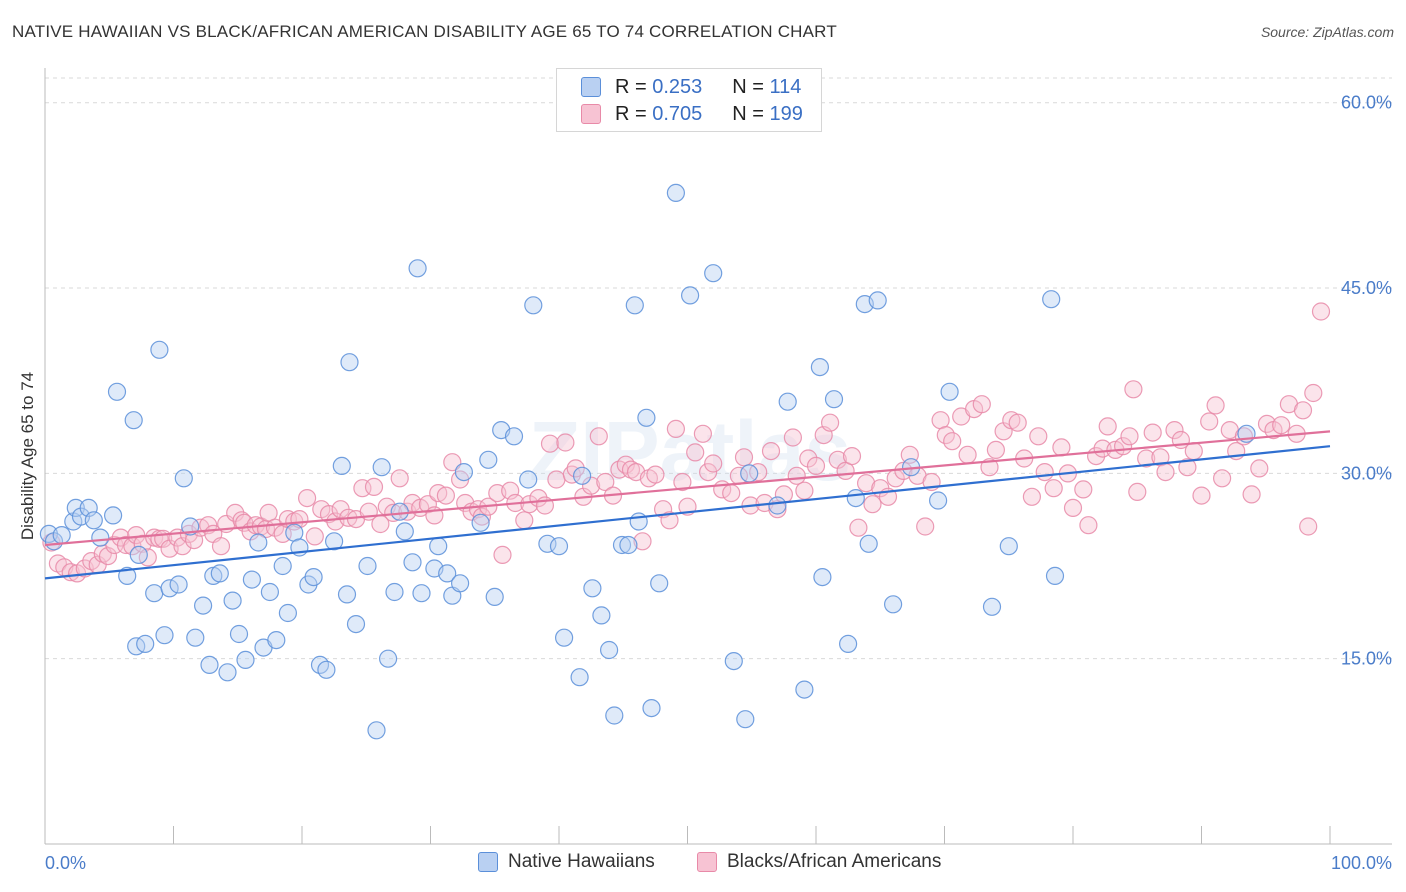  Describe the element at coordinates (689, 100) in the screenshot. I see `correlation-legend: R = 0.253 N = 114 R = 0.705 N = 199` at that location.